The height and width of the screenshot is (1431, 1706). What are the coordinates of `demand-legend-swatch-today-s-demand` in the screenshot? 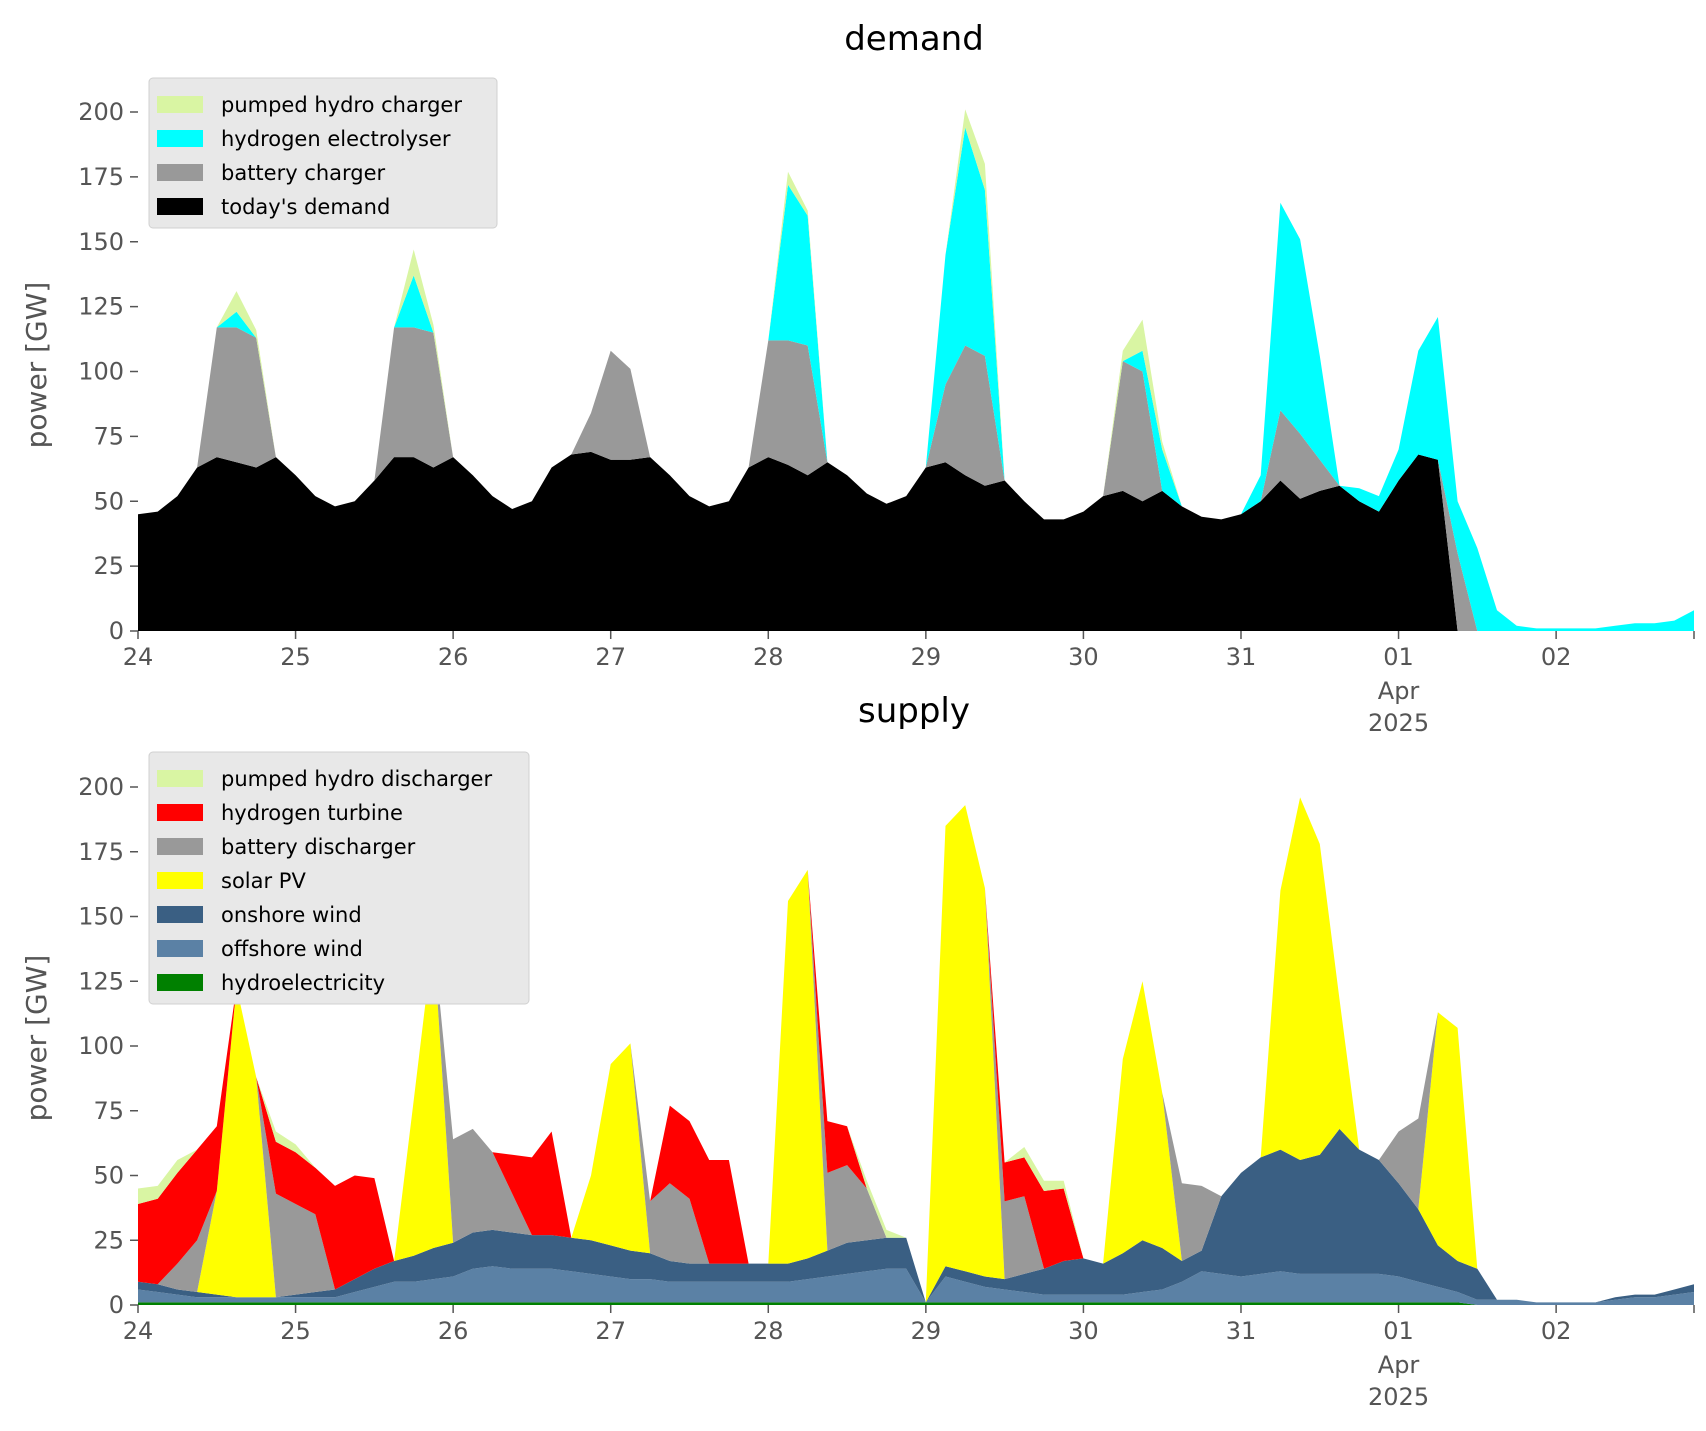 It's located at (180, 206).